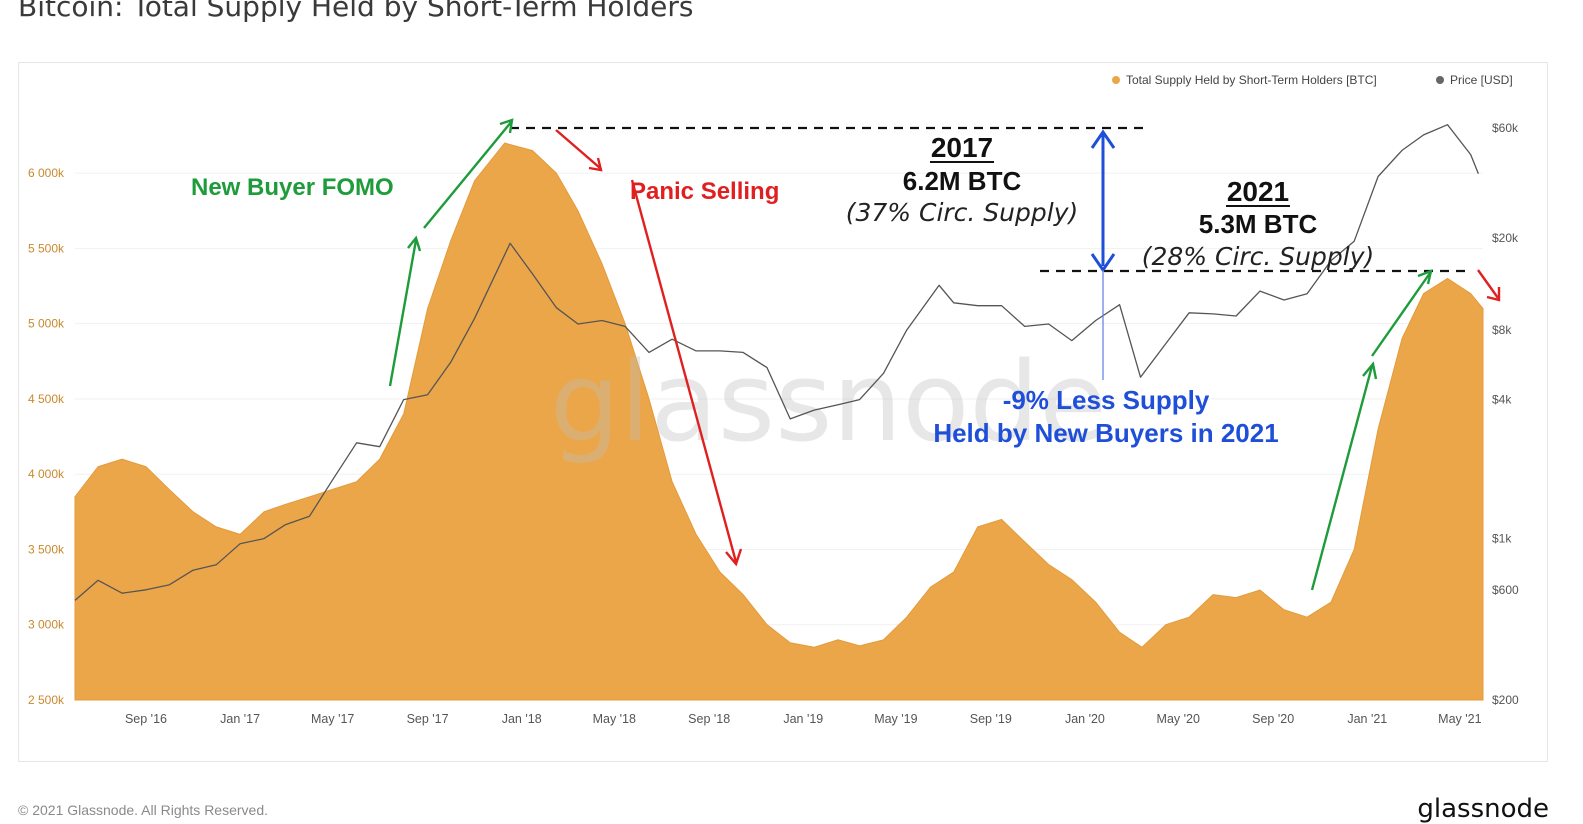 This screenshot has height=824, width=1583. I want to click on x-tick-label: Jan '20, so click(1085, 719).